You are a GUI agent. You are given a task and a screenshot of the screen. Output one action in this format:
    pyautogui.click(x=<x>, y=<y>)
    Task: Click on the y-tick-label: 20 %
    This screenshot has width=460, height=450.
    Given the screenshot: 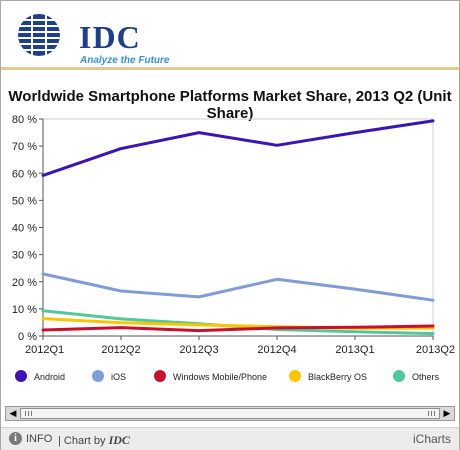 What is the action you would take?
    pyautogui.click(x=24, y=283)
    